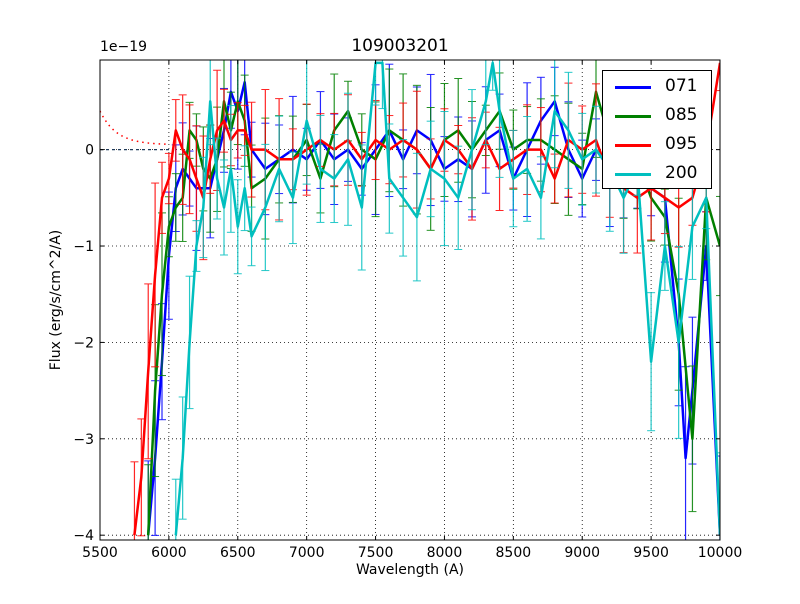 The image size is (800, 604). I want to click on x-tick-label: 10000, so click(720, 553).